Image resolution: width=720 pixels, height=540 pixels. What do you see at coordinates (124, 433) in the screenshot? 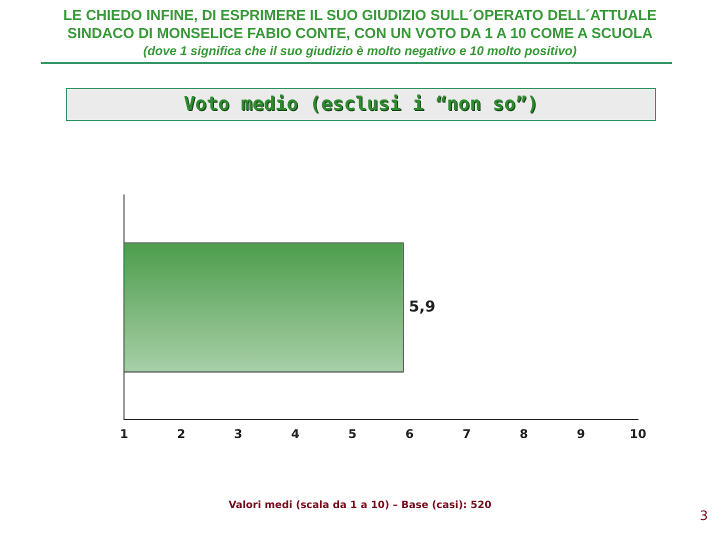
I see `x-tick-label: 1` at bounding box center [124, 433].